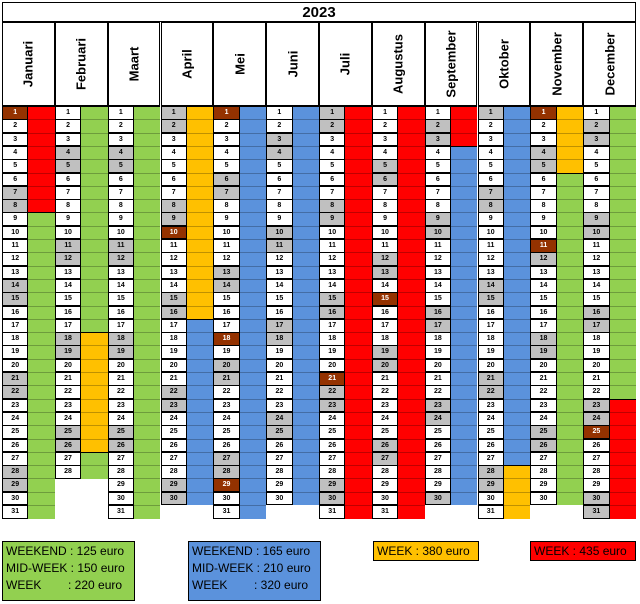 This screenshot has width=640, height=604. I want to click on month-name: Februari, so click(81, 64).